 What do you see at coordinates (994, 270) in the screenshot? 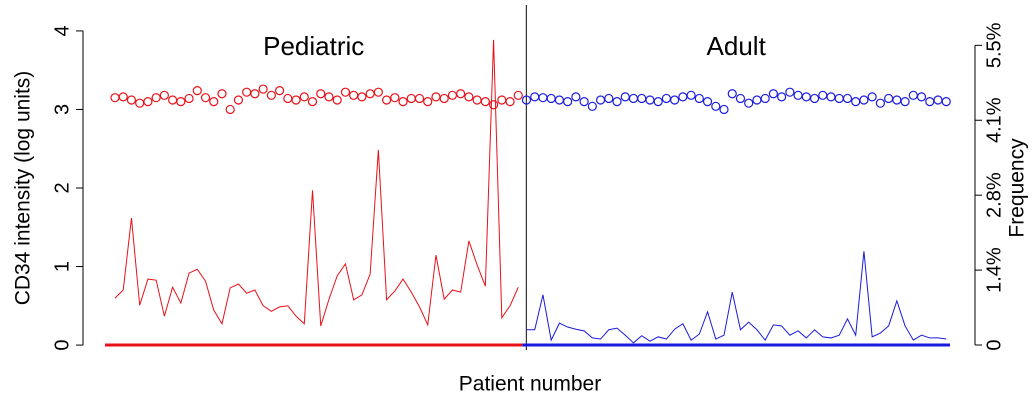
I see `y2-tick-label: 1.4%` at bounding box center [994, 270].